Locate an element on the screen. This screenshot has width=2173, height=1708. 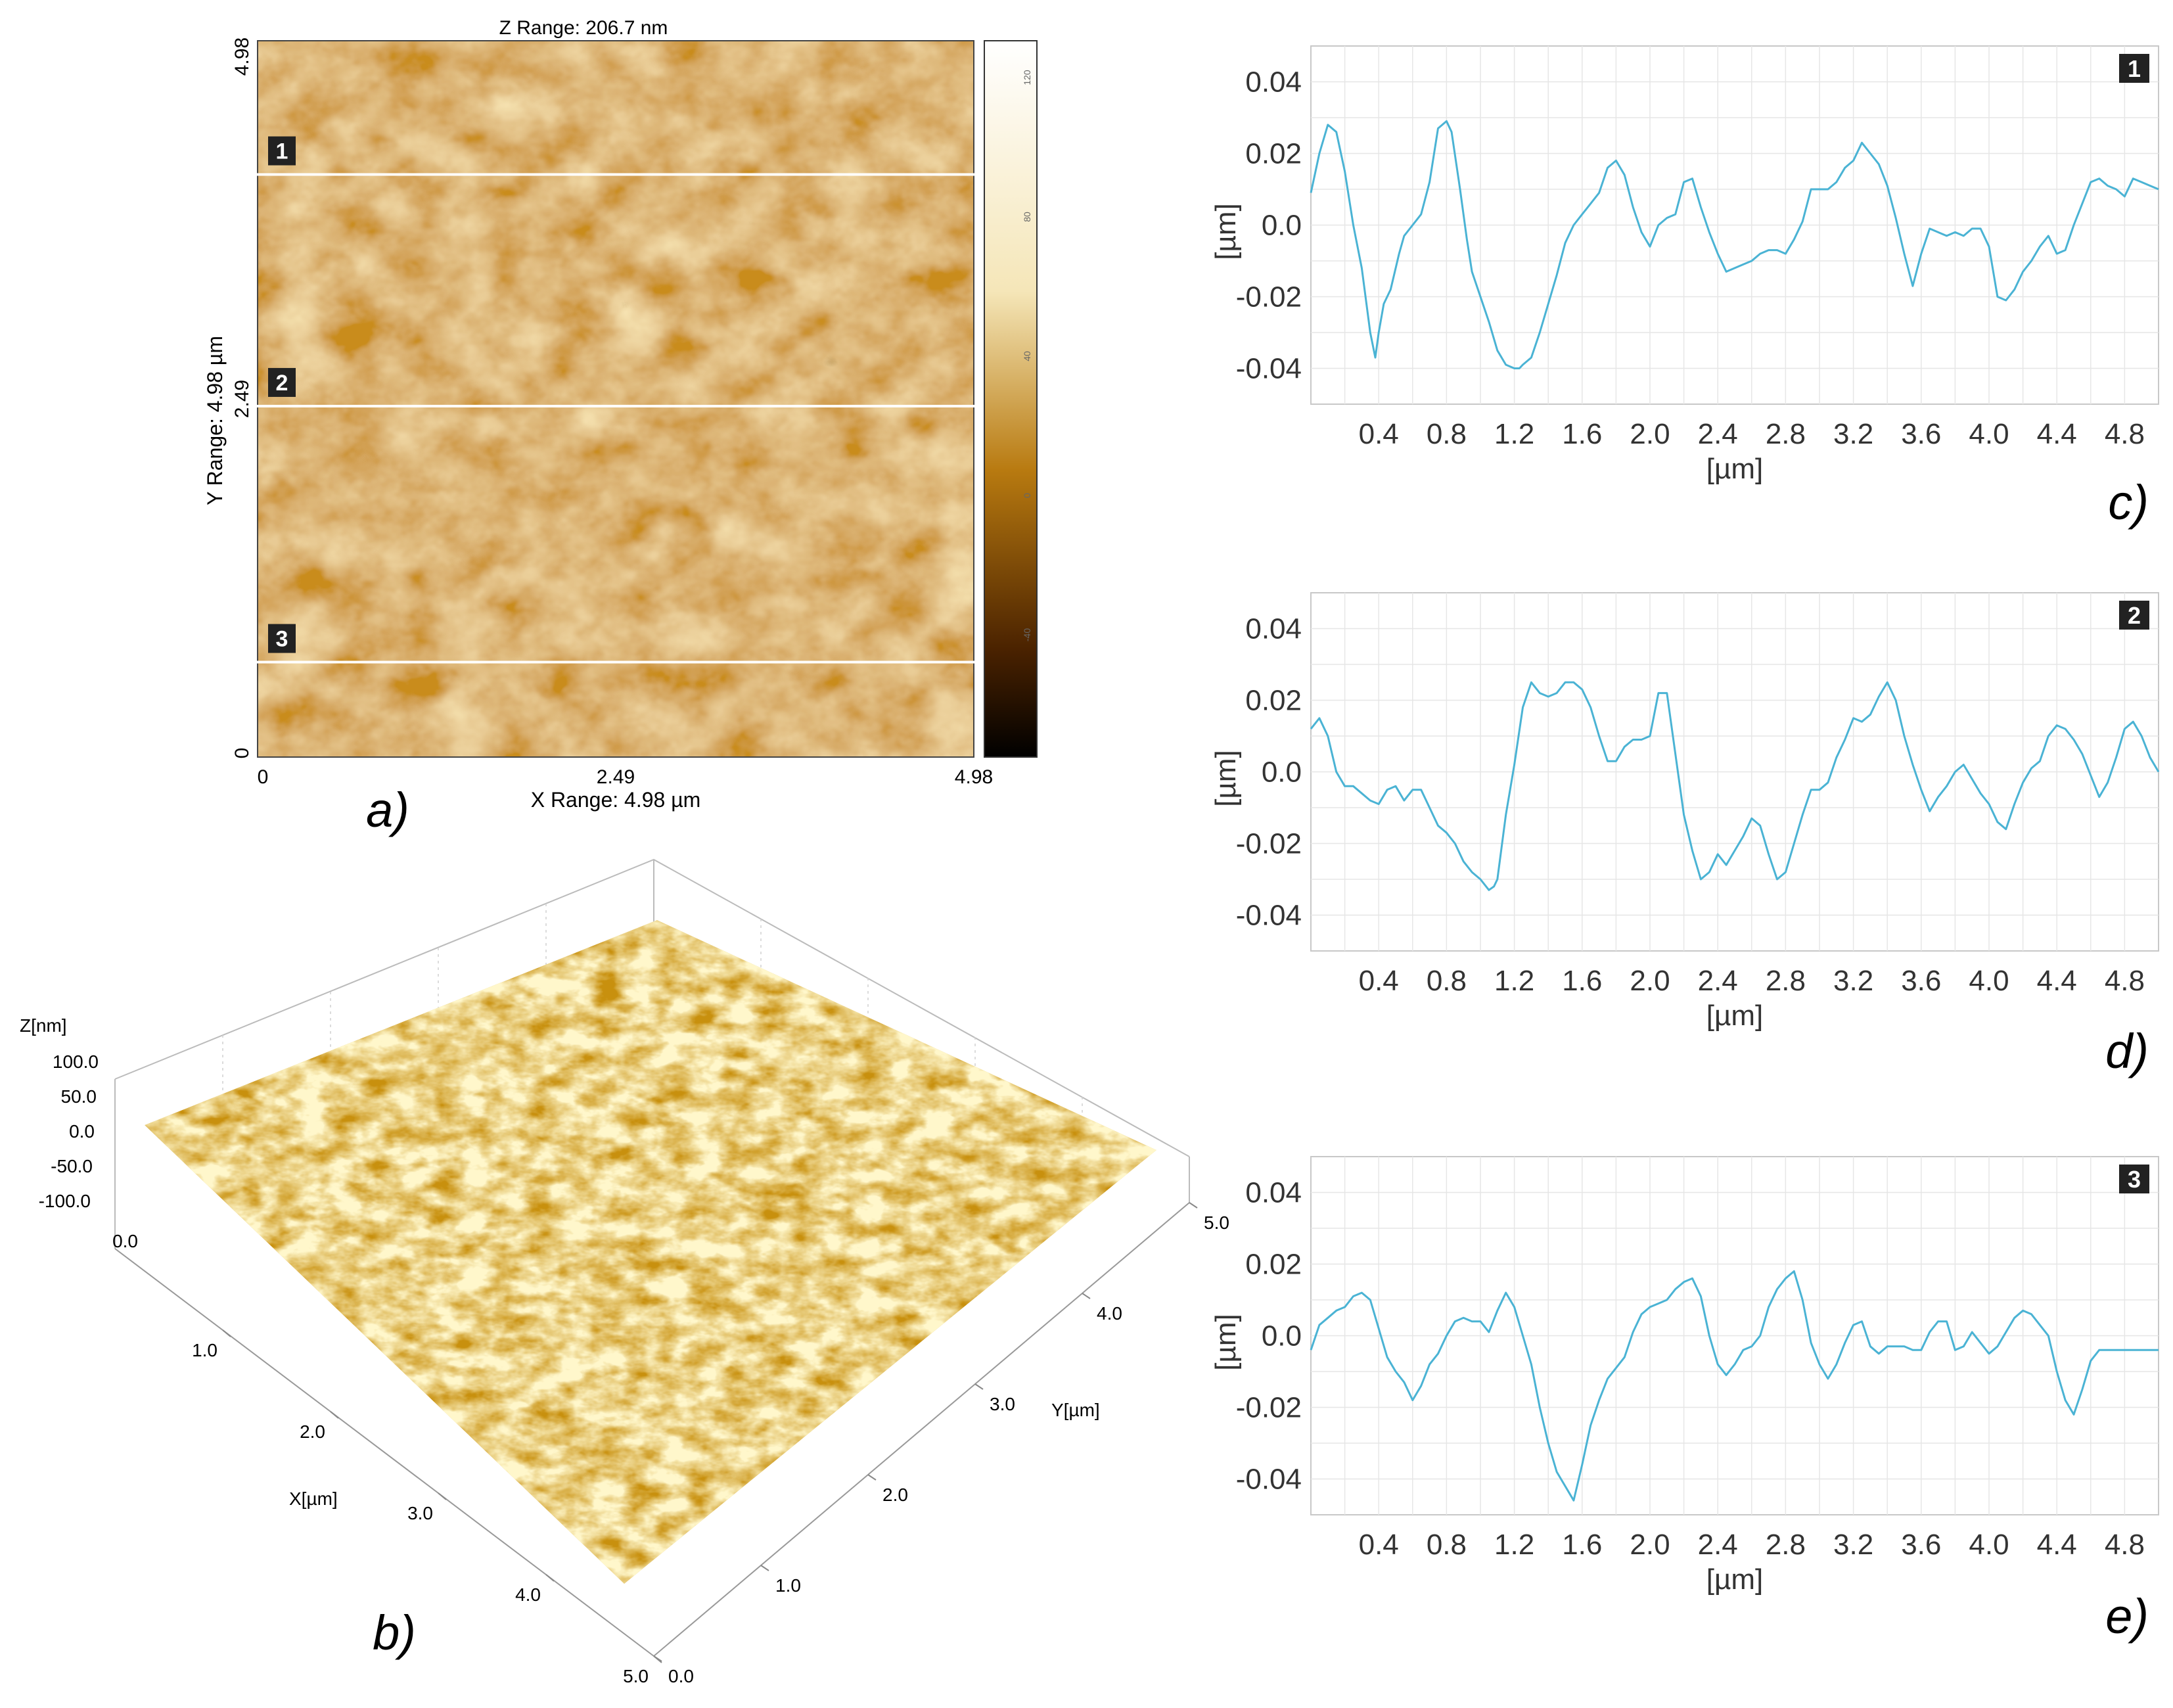
panel-label-d: d) is located at coordinates (2127, 1051).